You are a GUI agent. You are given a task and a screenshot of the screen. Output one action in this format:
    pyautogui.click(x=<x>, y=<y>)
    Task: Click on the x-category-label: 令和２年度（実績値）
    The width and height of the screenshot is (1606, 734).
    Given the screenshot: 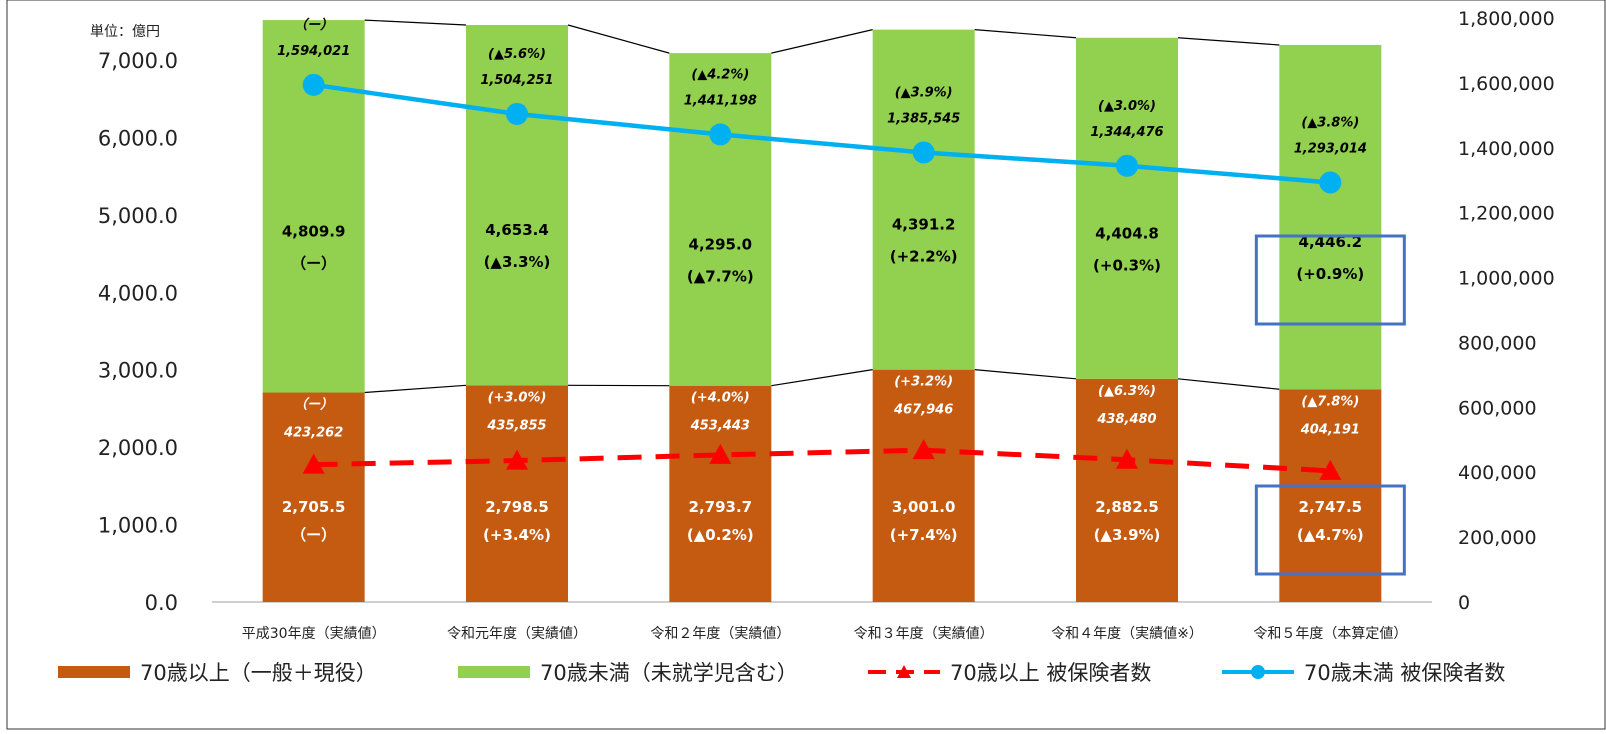 What is the action you would take?
    pyautogui.click(x=720, y=634)
    